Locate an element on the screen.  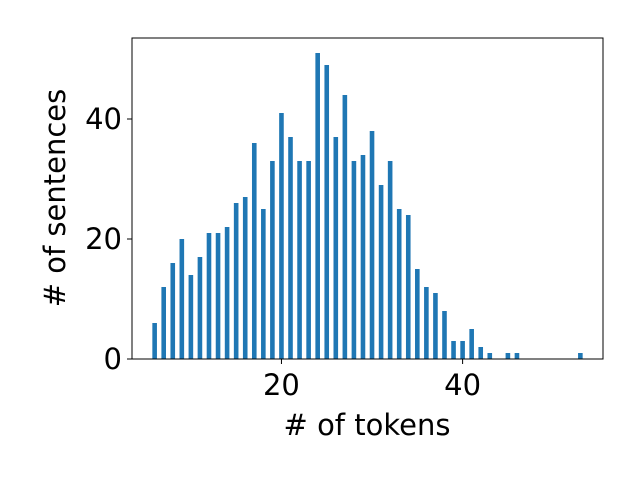
y-tick-label: 40 is located at coordinates (103, 119).